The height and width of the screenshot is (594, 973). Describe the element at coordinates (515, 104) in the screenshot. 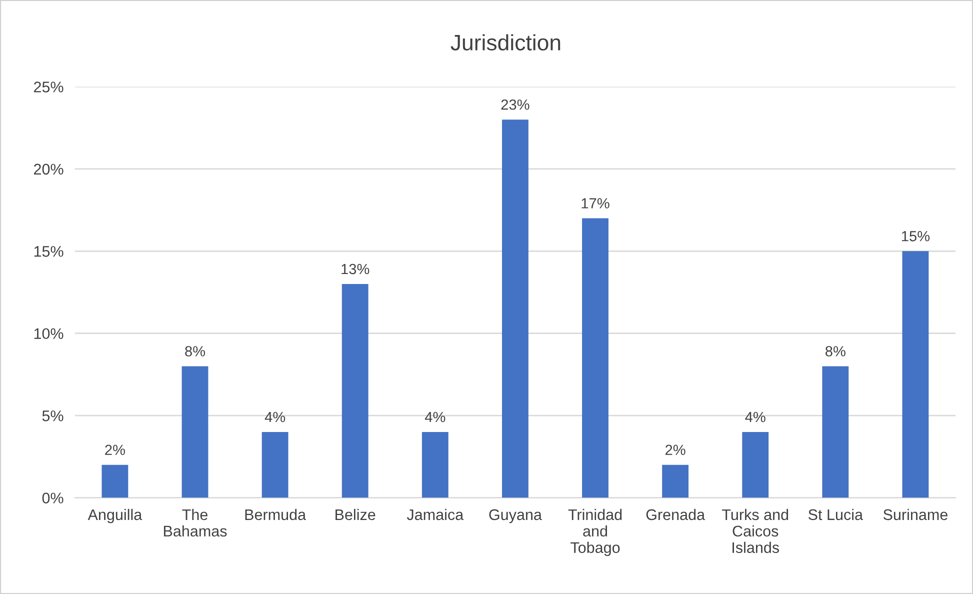

I see `data-label: 23%` at that location.